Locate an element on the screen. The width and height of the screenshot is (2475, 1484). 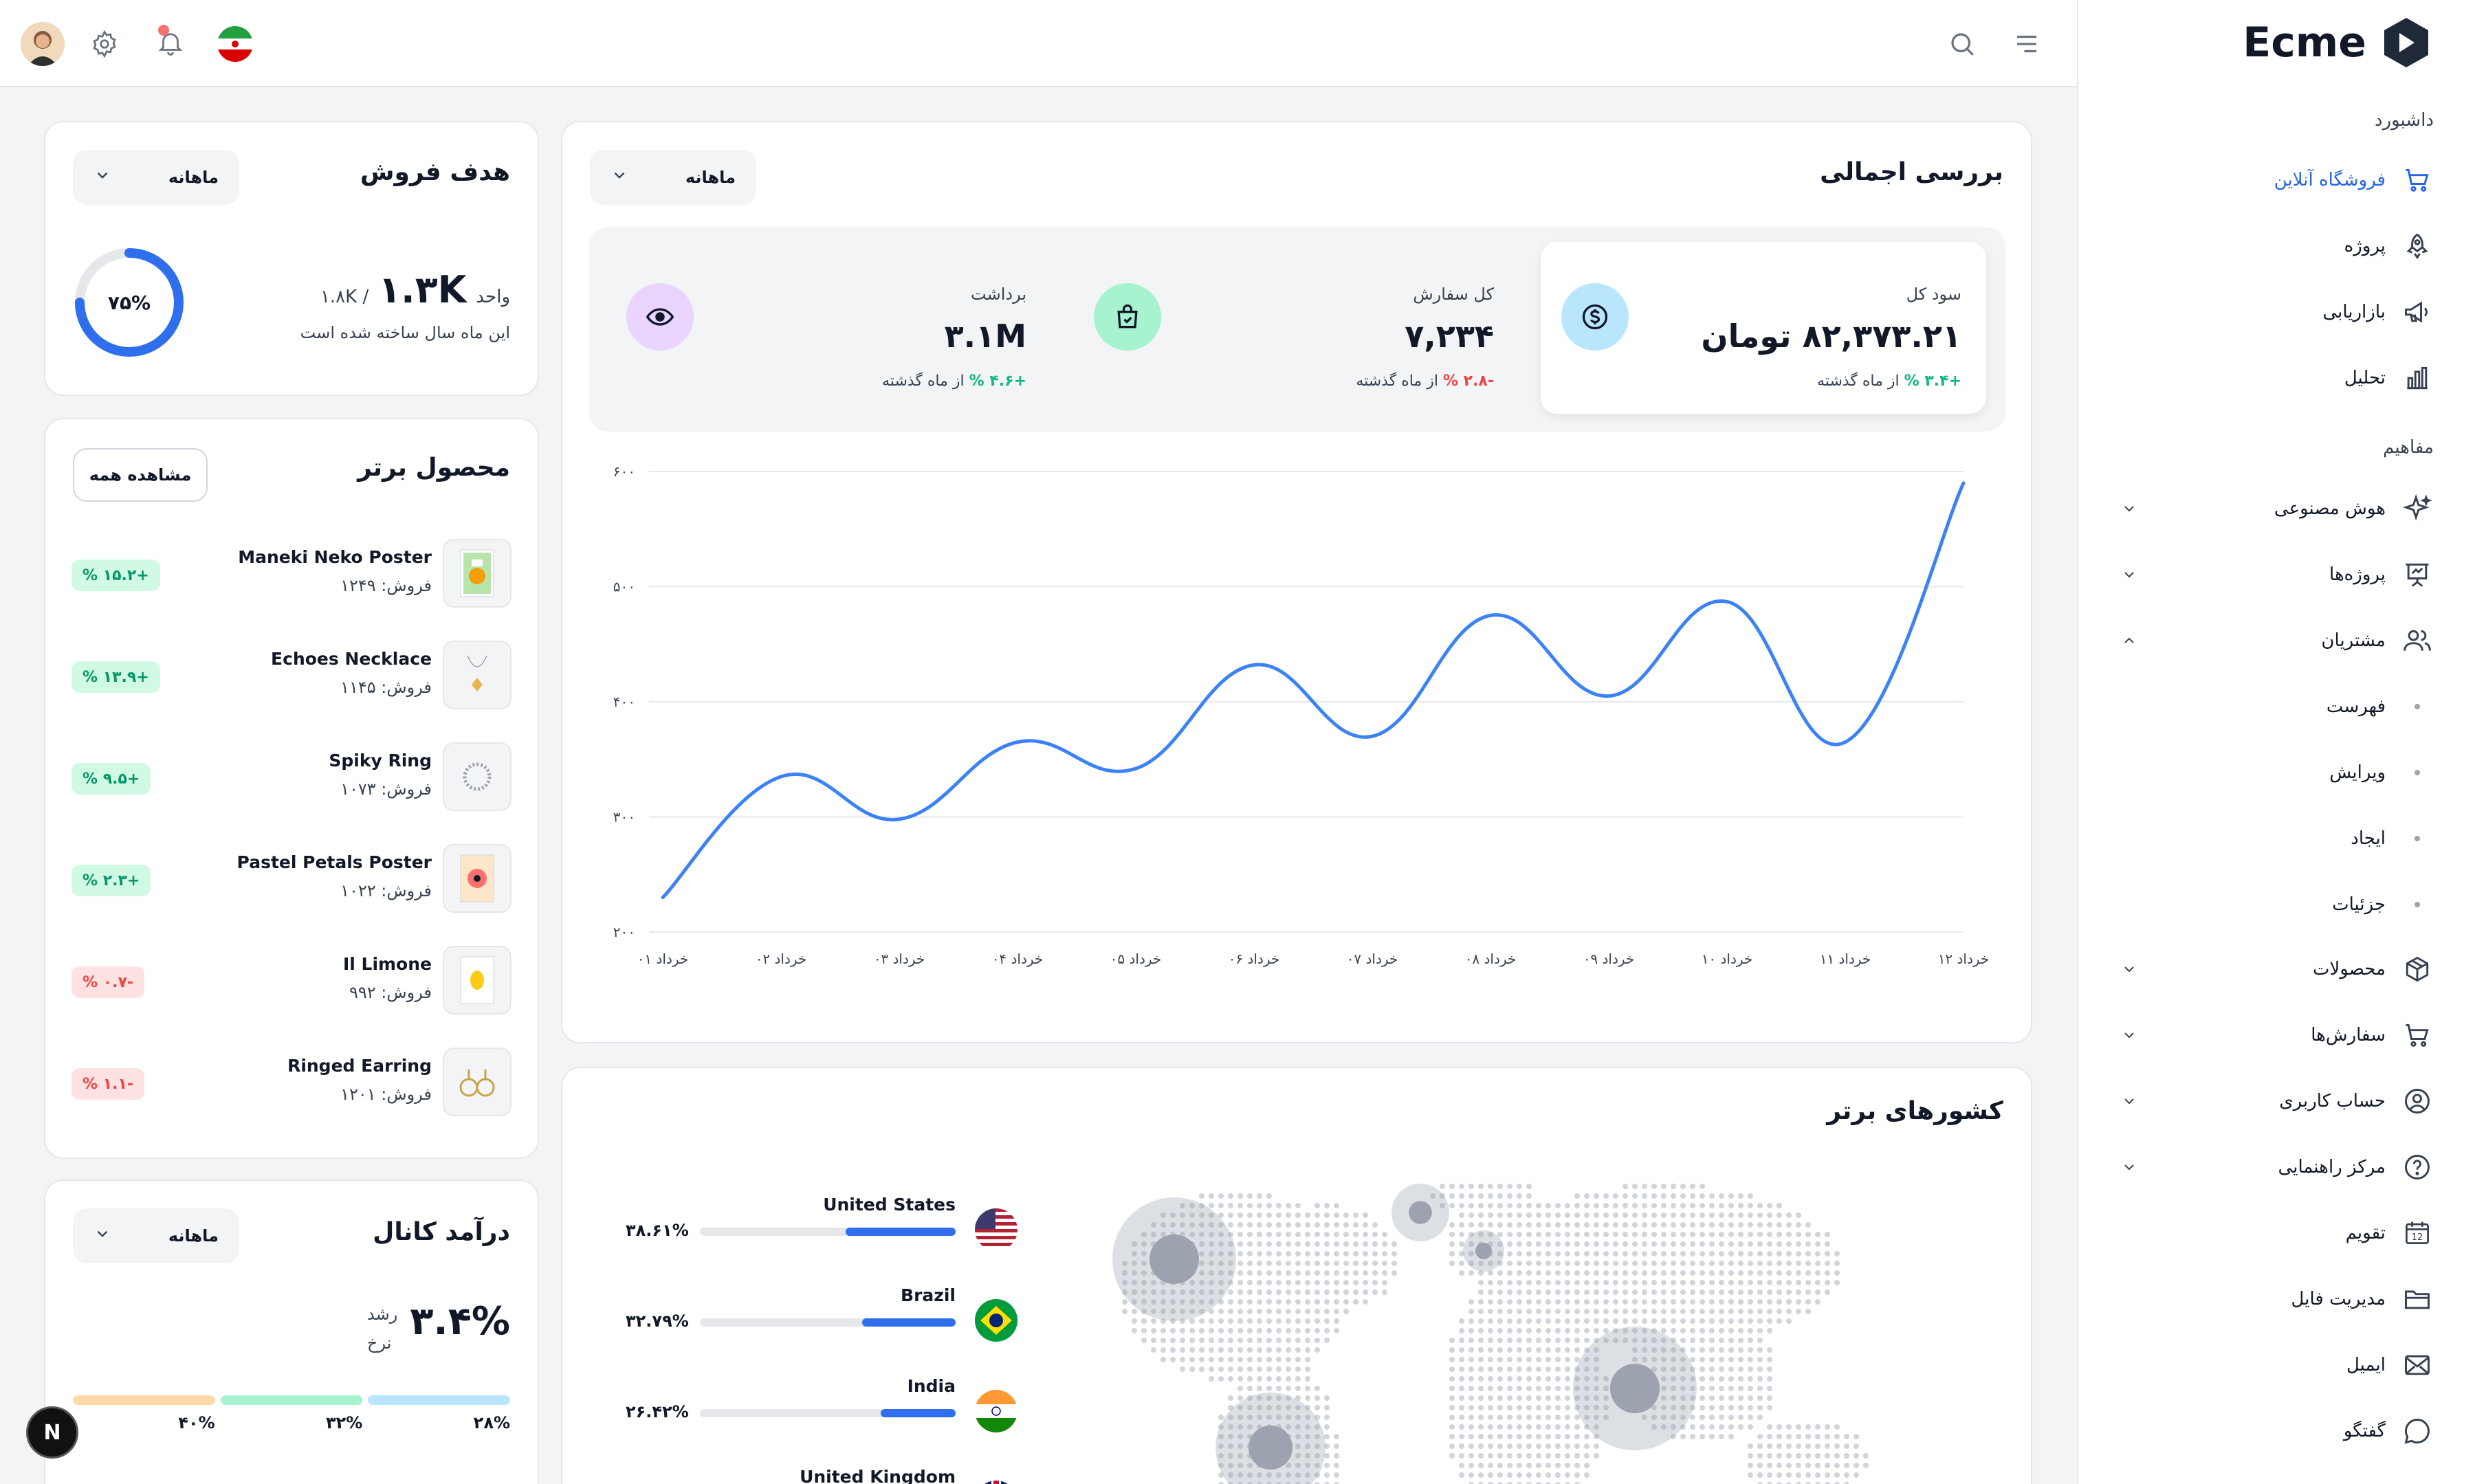
brand-logo: Ecme is located at coordinates (2338, 43).